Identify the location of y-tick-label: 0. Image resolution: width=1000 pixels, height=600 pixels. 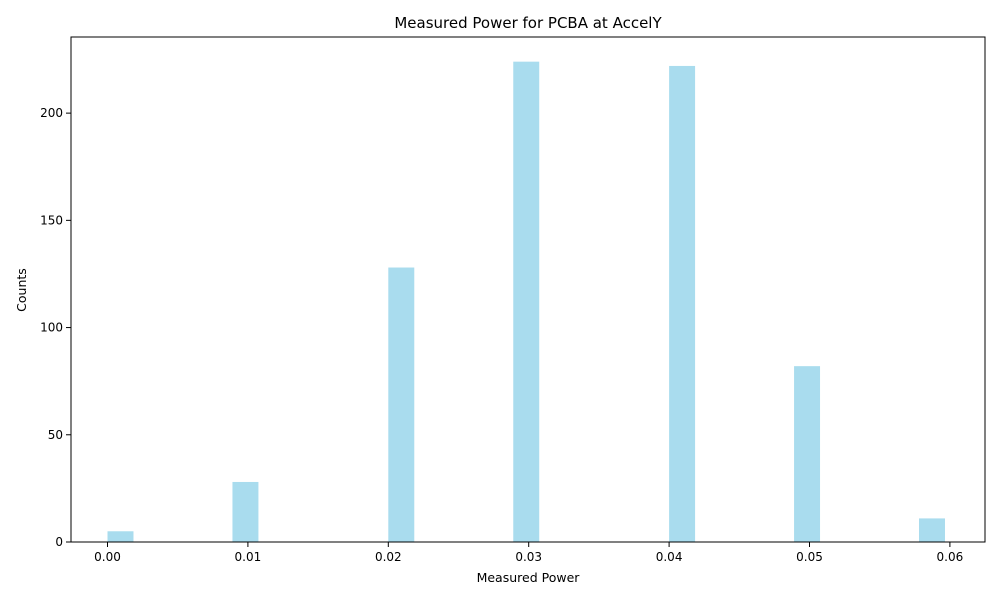
(59, 542).